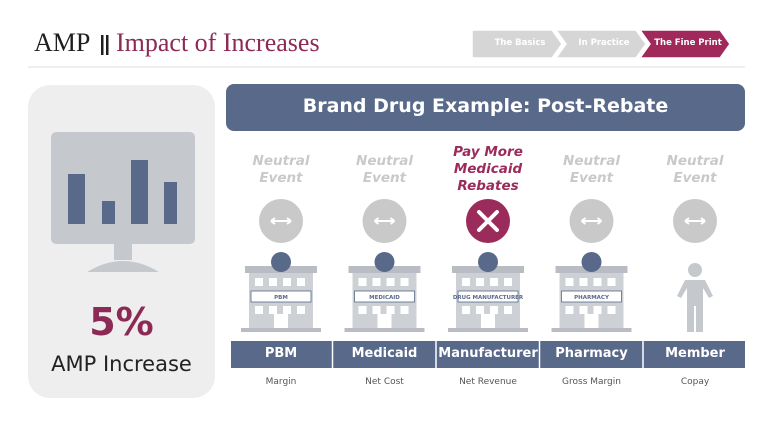 The height and width of the screenshot is (423, 768). I want to click on building-icon: PBM, so click(281, 292).